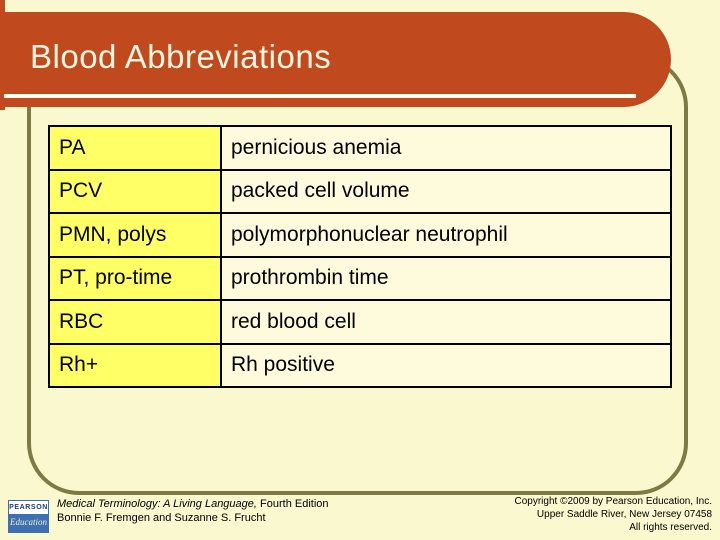 This screenshot has height=540, width=720. I want to click on book-edition: Fourth Edition, so click(292, 504).